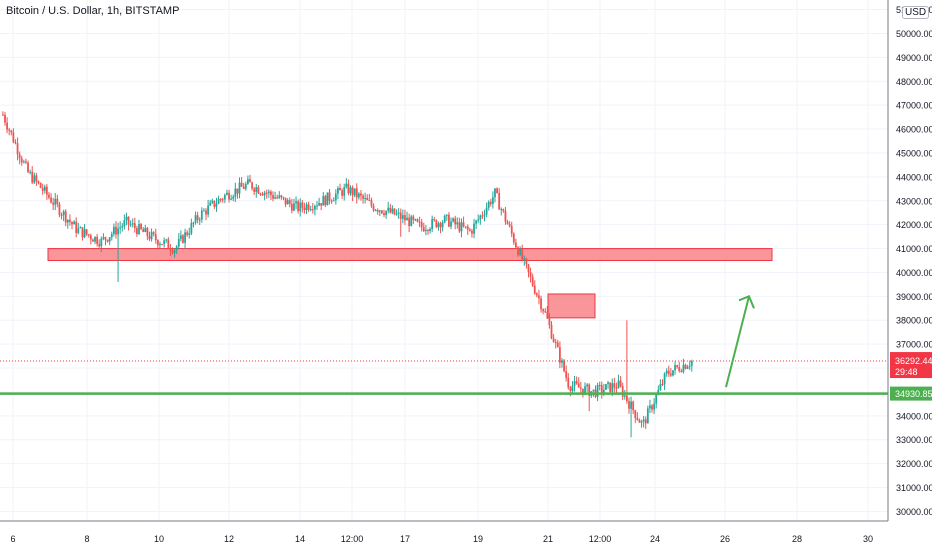 This screenshot has width=932, height=550. I want to click on y-tick-label: 43000.00, so click(914, 201).